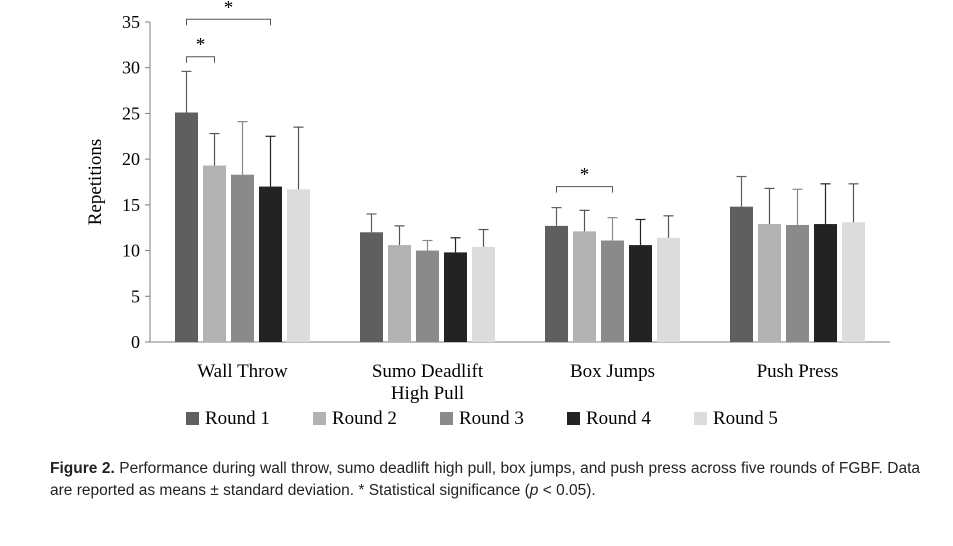 The width and height of the screenshot is (953, 546). What do you see at coordinates (135, 342) in the screenshot?
I see `y-tick-label: 0` at bounding box center [135, 342].